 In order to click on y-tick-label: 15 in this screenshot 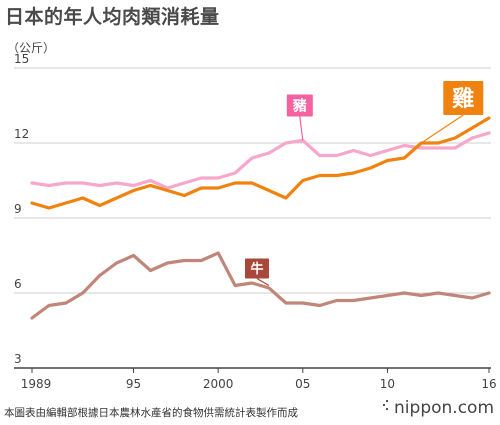, I will do `click(21, 59)`.